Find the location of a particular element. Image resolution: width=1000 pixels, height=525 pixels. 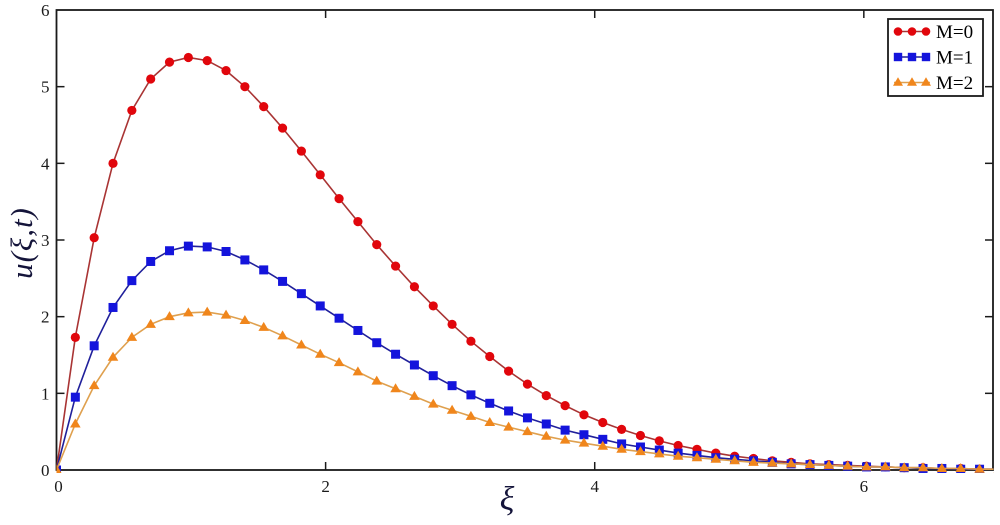

x-tick-label: 4 is located at coordinates (594, 486).